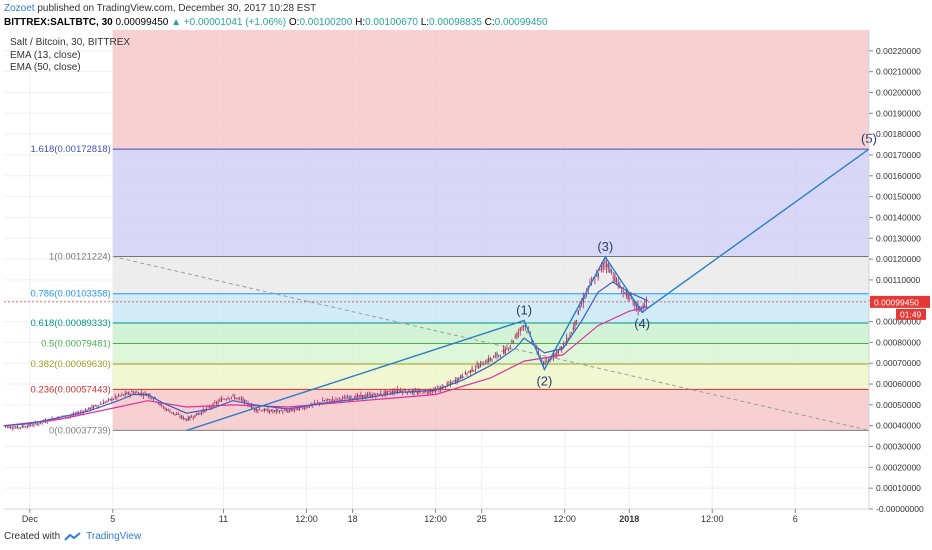 Image resolution: width=932 pixels, height=550 pixels. I want to click on y-tick-label: 0.00200000, so click(898, 92).